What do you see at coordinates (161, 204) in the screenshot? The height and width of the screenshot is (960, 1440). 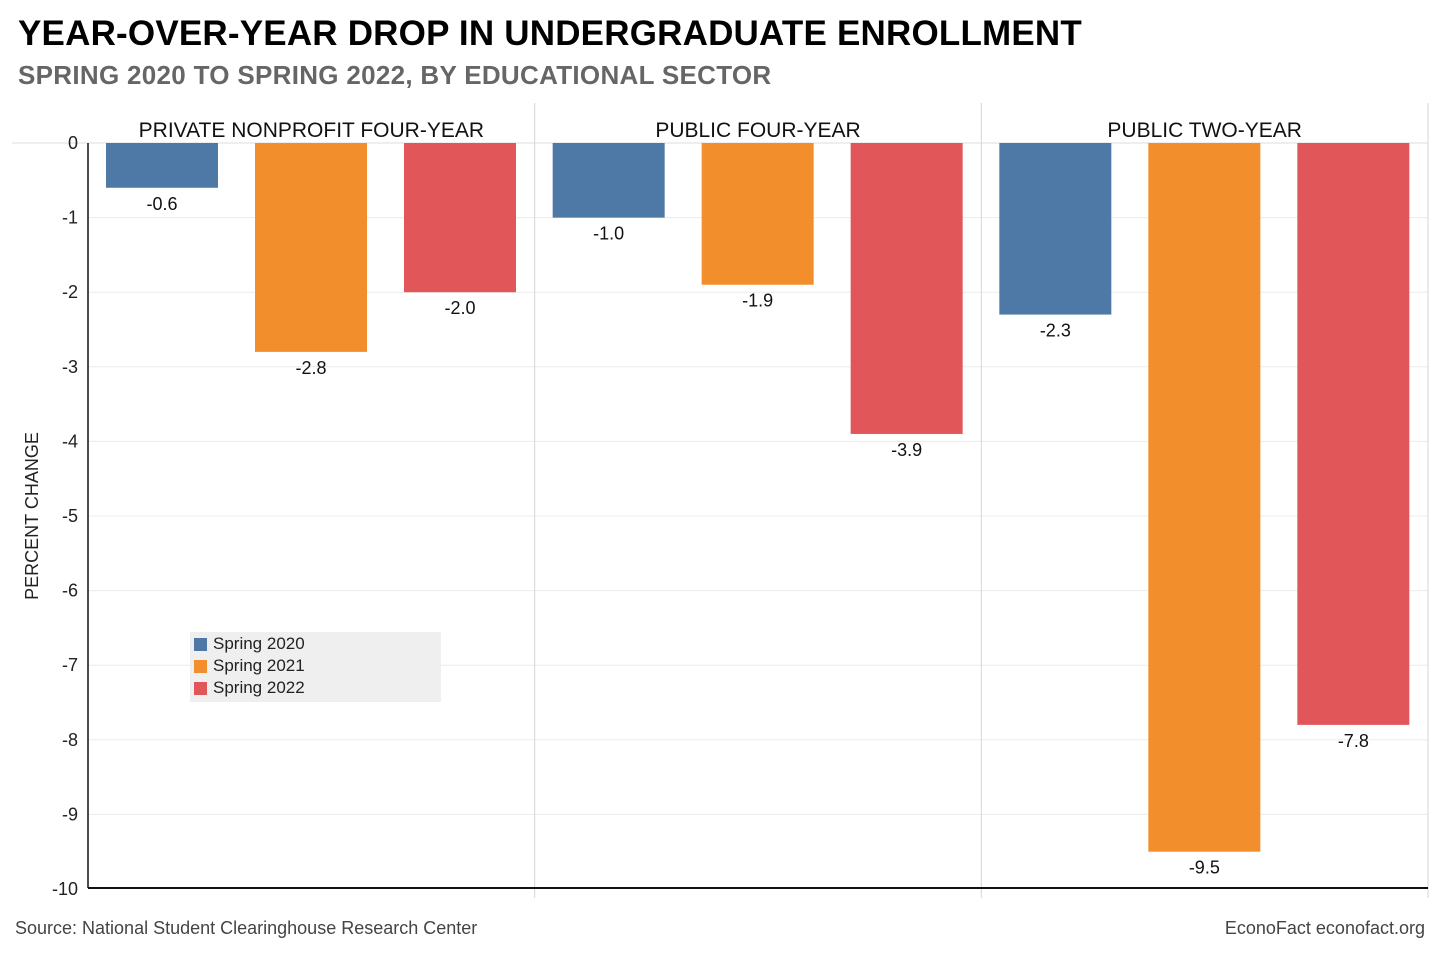 I see `data-label: -0.6` at bounding box center [161, 204].